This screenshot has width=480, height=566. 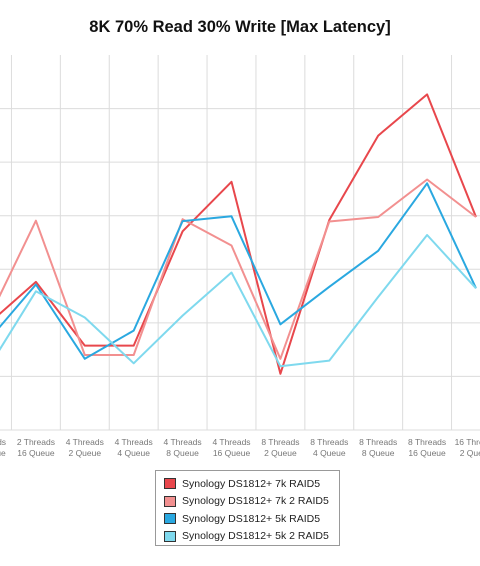 I want to click on legend-label: Synology DS1812+ 5k RAID5, so click(x=251, y=518).